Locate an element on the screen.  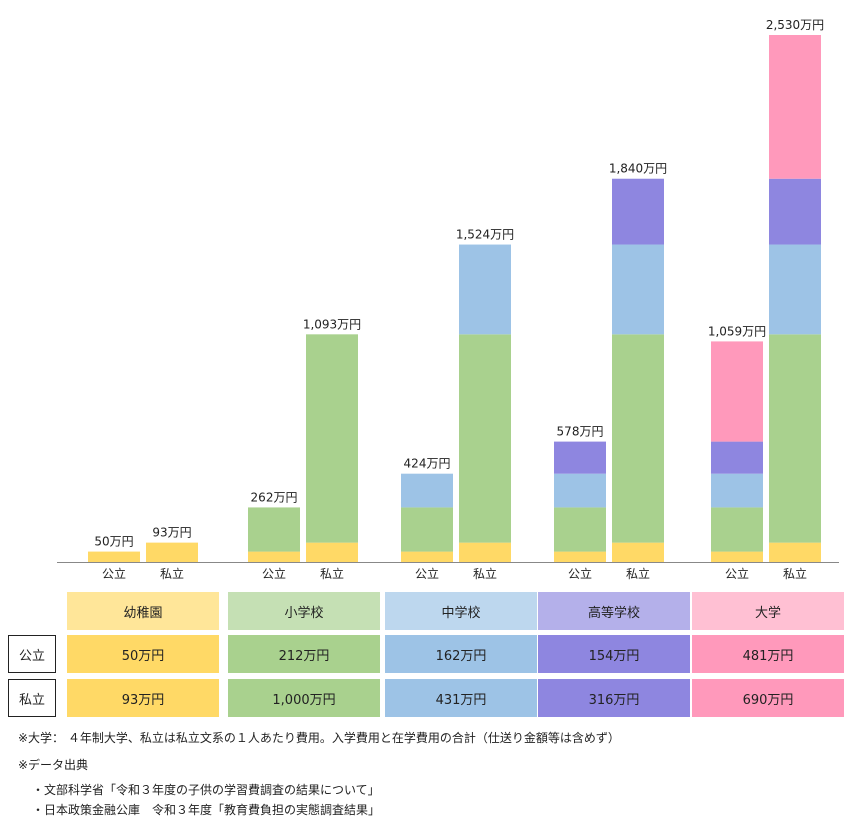
table-cell: 162万円 is located at coordinates (461, 654).